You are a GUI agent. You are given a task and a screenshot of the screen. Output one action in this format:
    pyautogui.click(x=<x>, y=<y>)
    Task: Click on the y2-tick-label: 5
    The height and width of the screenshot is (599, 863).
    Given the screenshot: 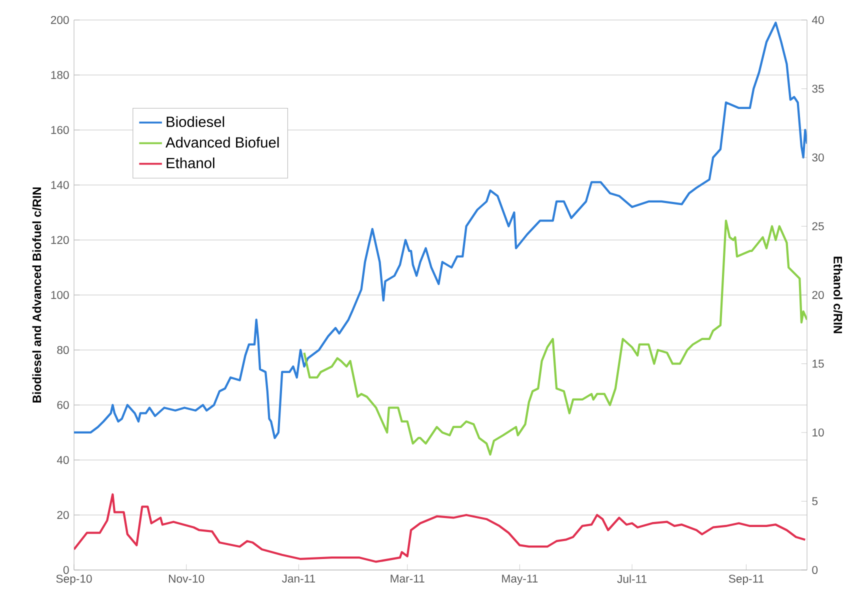 What is the action you would take?
    pyautogui.click(x=815, y=501)
    